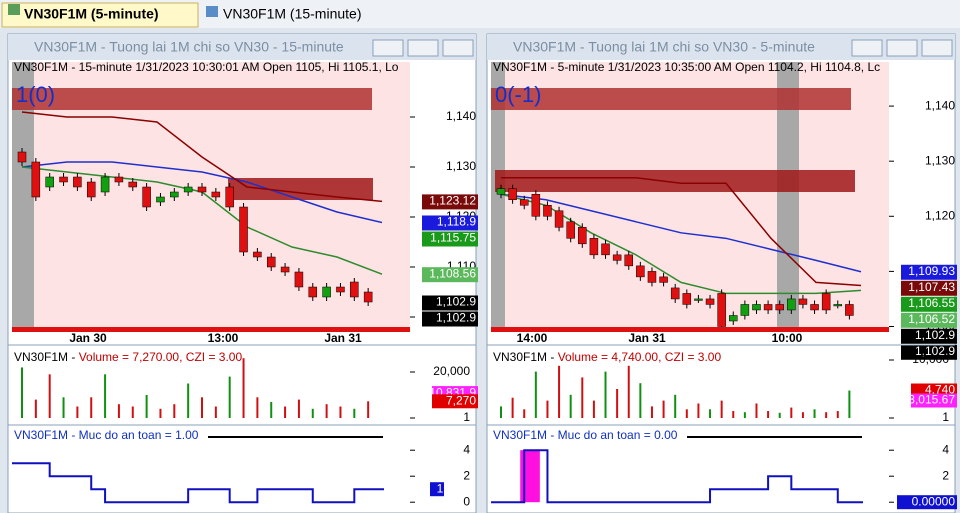 The width and height of the screenshot is (960, 513). I want to click on safety-line, so click(198, 483).